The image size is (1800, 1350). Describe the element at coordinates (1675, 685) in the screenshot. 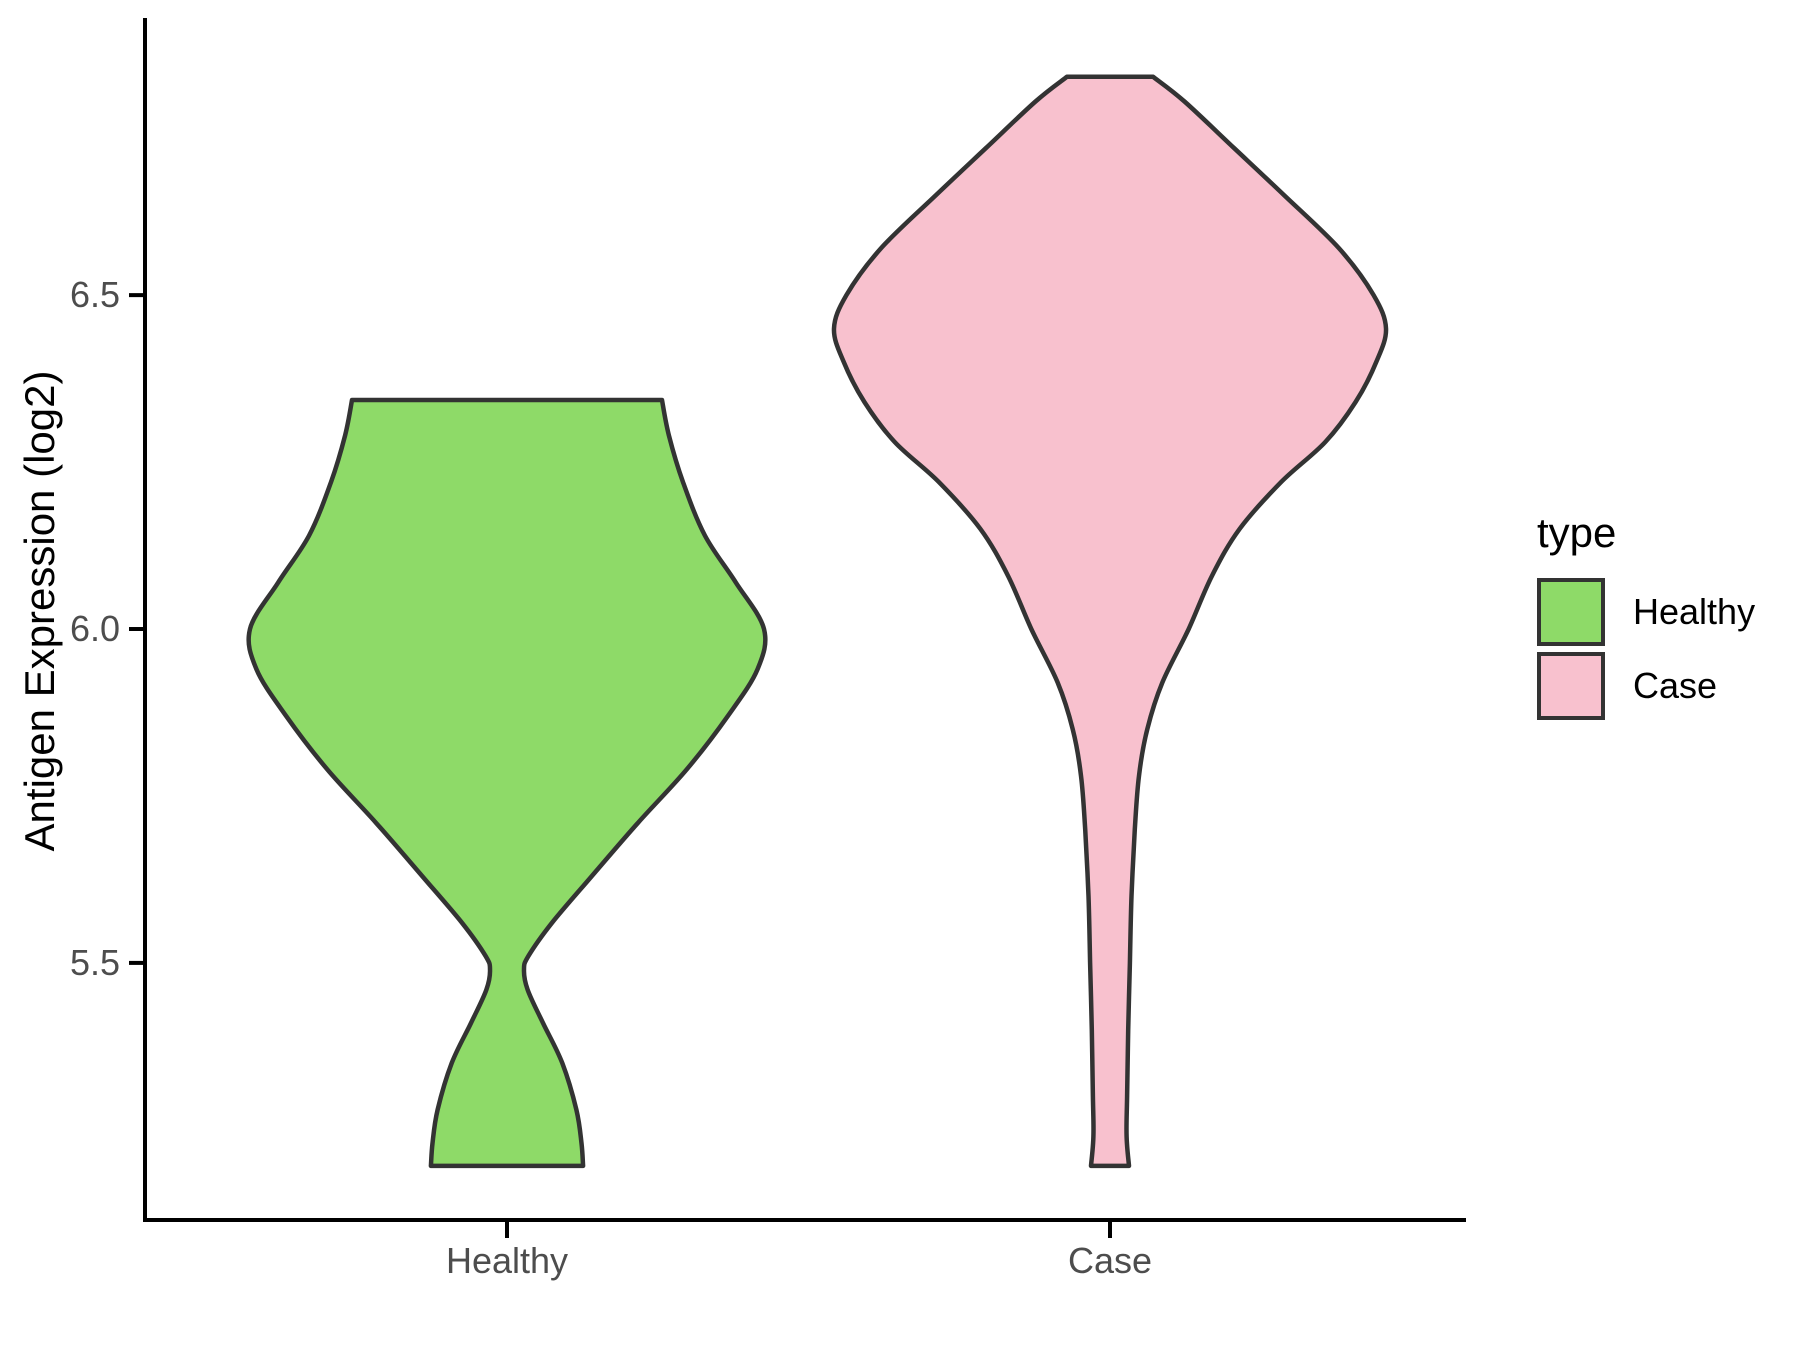

I see `legend-label-case: Case` at that location.